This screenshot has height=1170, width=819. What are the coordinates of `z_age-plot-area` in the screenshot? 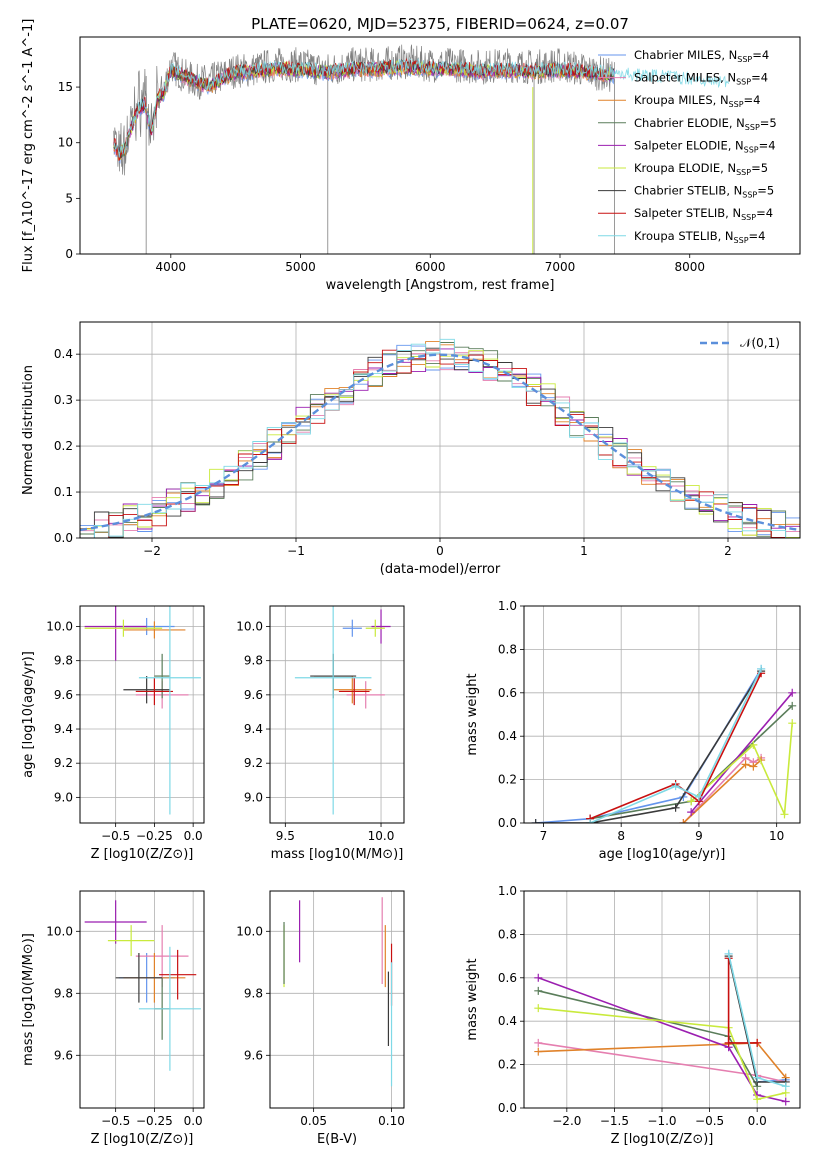 It's located at (142, 710).